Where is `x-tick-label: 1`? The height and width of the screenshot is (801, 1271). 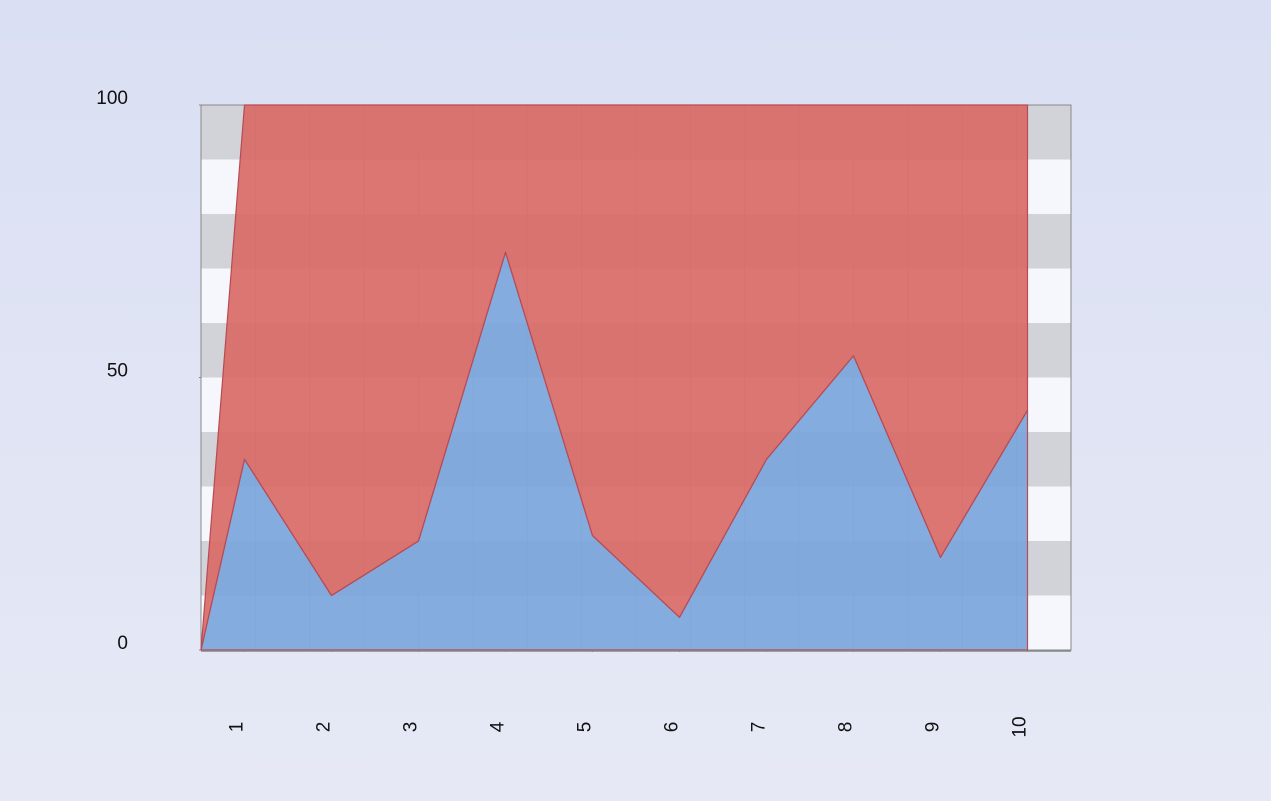 x-tick-label: 1 is located at coordinates (237, 727).